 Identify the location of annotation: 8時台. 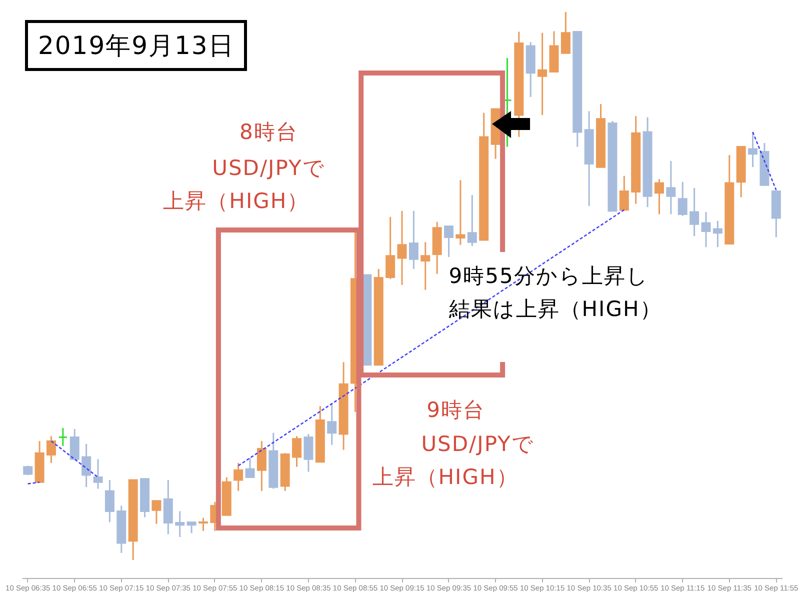
(268, 132).